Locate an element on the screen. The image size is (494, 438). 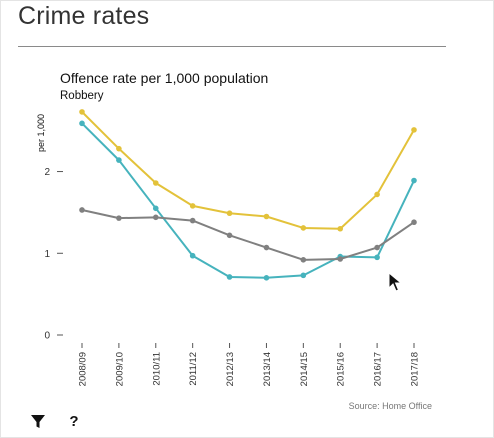
x-tick-label: 2010/11 is located at coordinates (156, 369).